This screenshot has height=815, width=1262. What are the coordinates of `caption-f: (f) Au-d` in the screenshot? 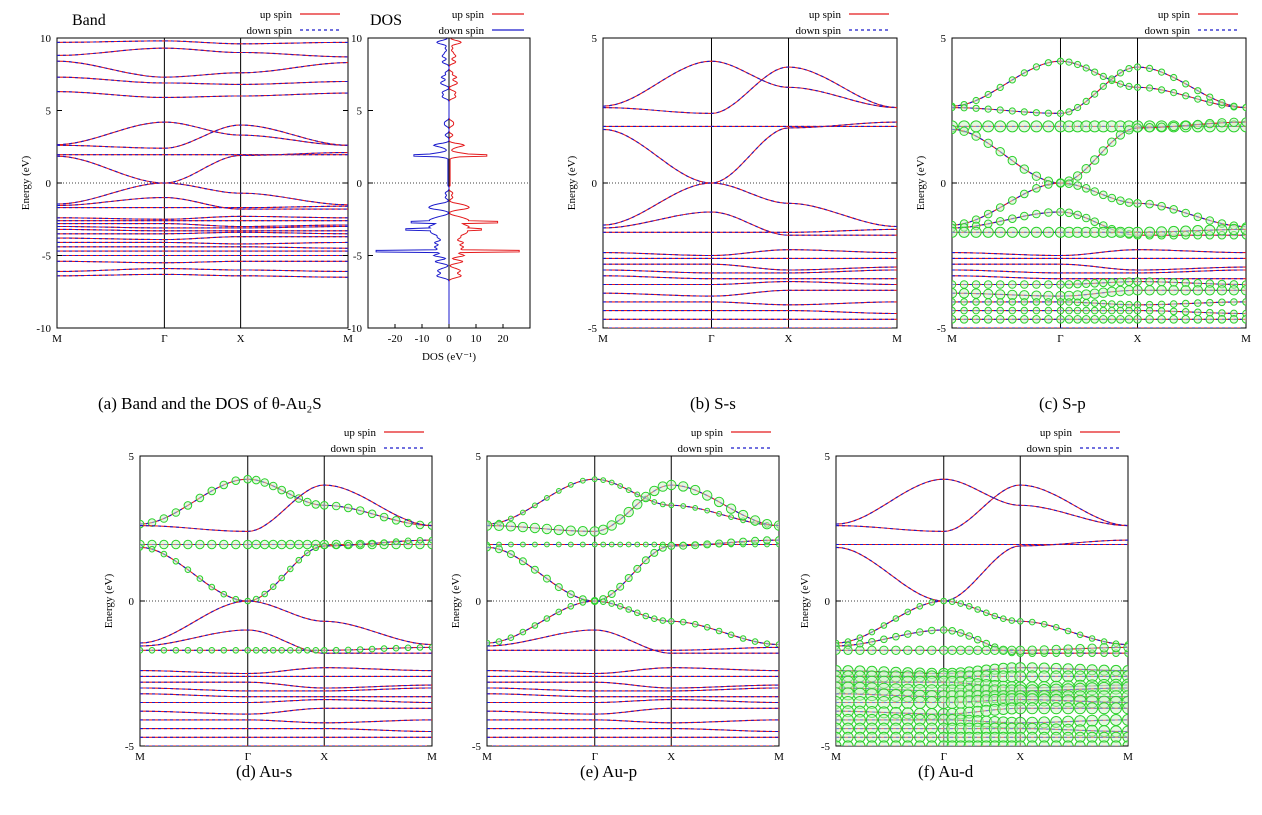 It's located at (946, 771).